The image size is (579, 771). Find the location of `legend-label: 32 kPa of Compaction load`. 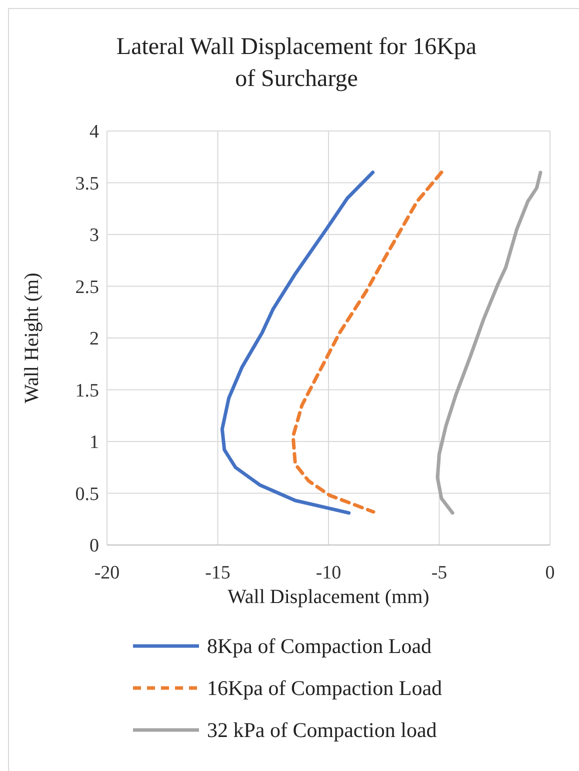

legend-label: 32 kPa of Compaction load is located at coordinates (322, 730).